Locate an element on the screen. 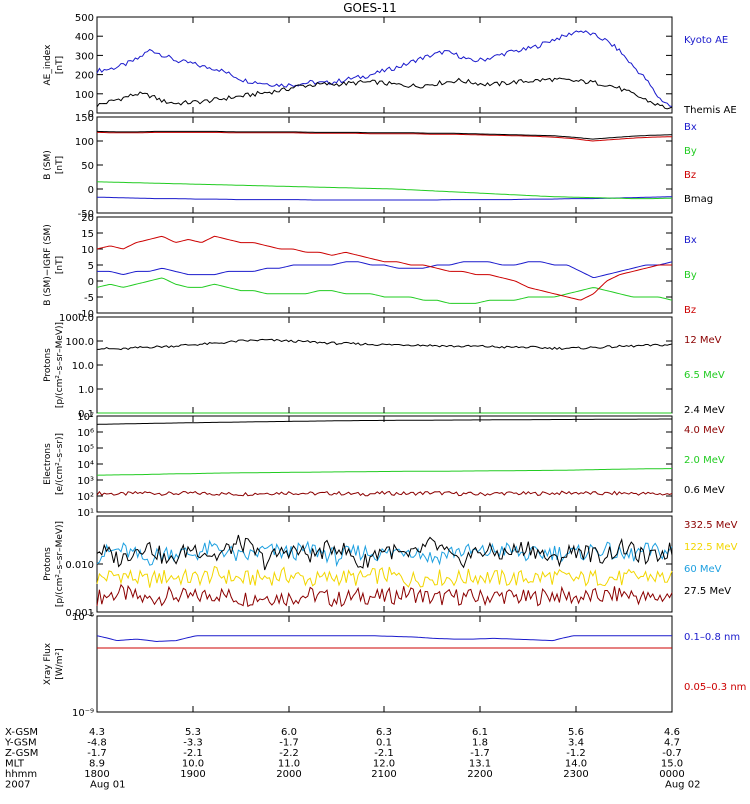 This screenshot has width=750, height=804. panel-3-legend: By is located at coordinates (690, 275).